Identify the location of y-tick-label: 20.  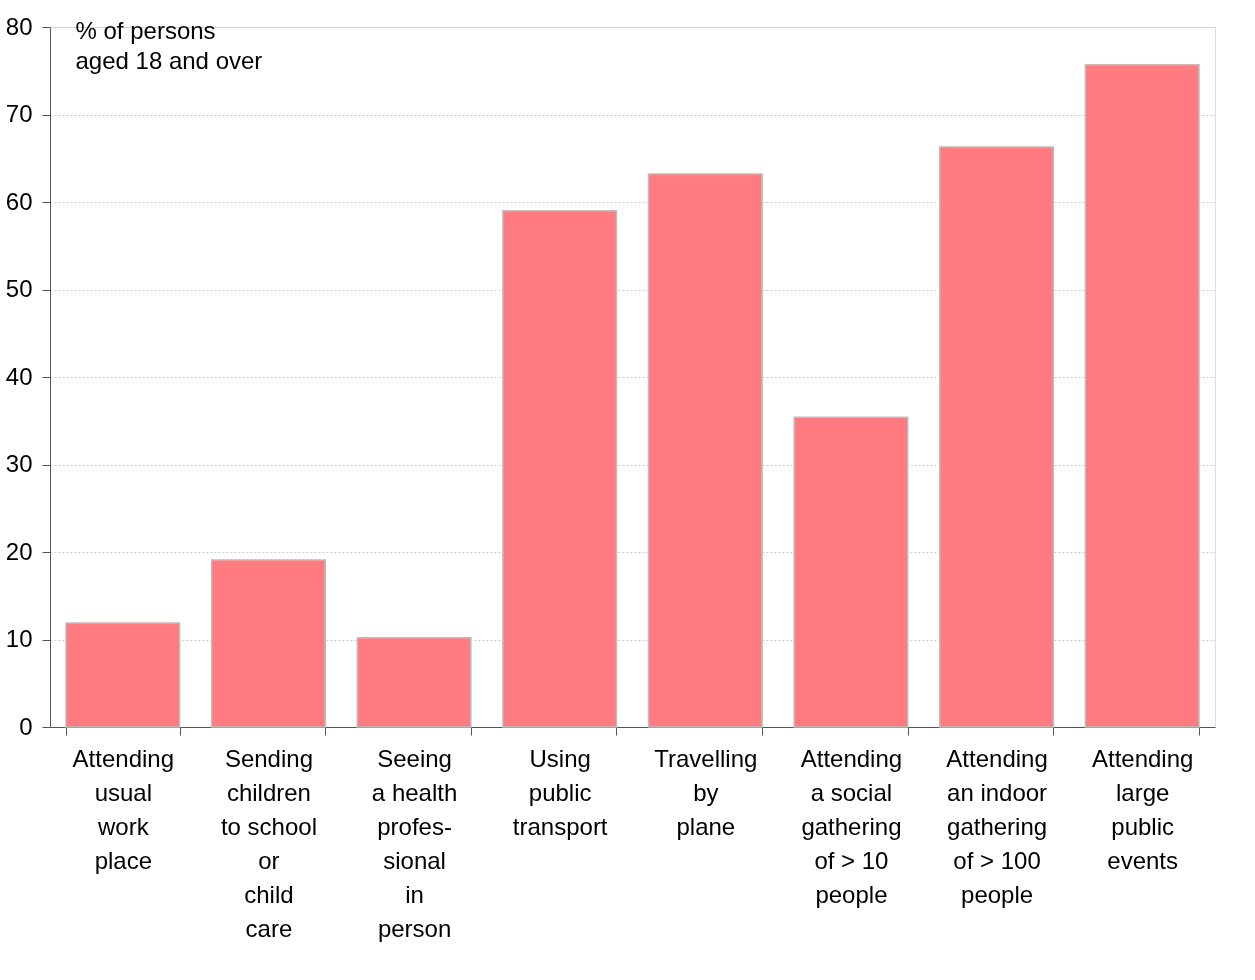
(19, 551).